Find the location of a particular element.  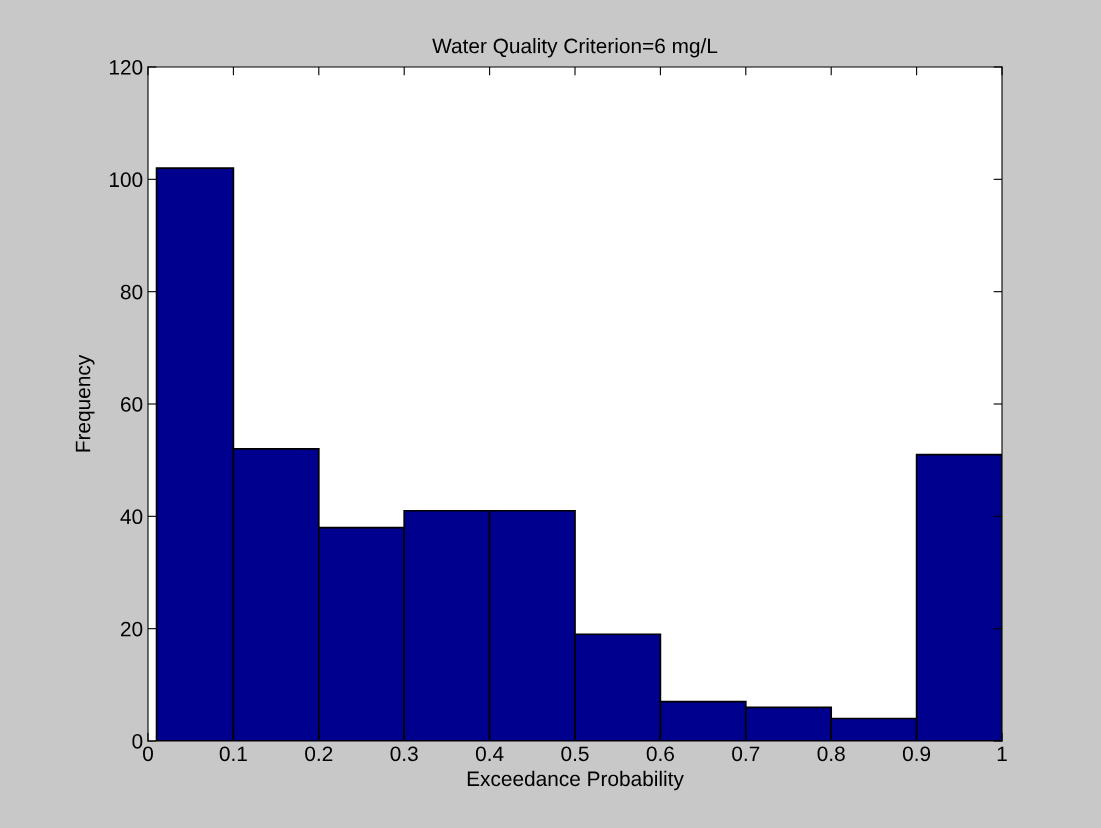

y-tick-label: 0 is located at coordinates (137, 741).